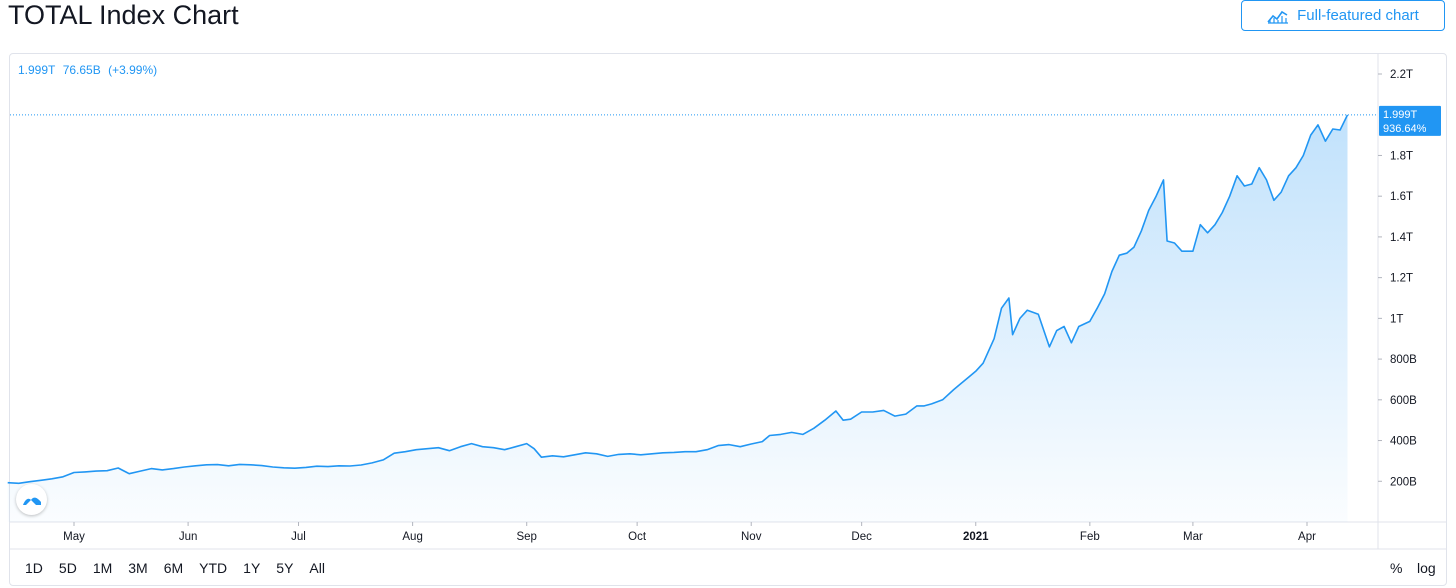 The height and width of the screenshot is (588, 1456). I want to click on x-tick-label: Apr, so click(1307, 537).